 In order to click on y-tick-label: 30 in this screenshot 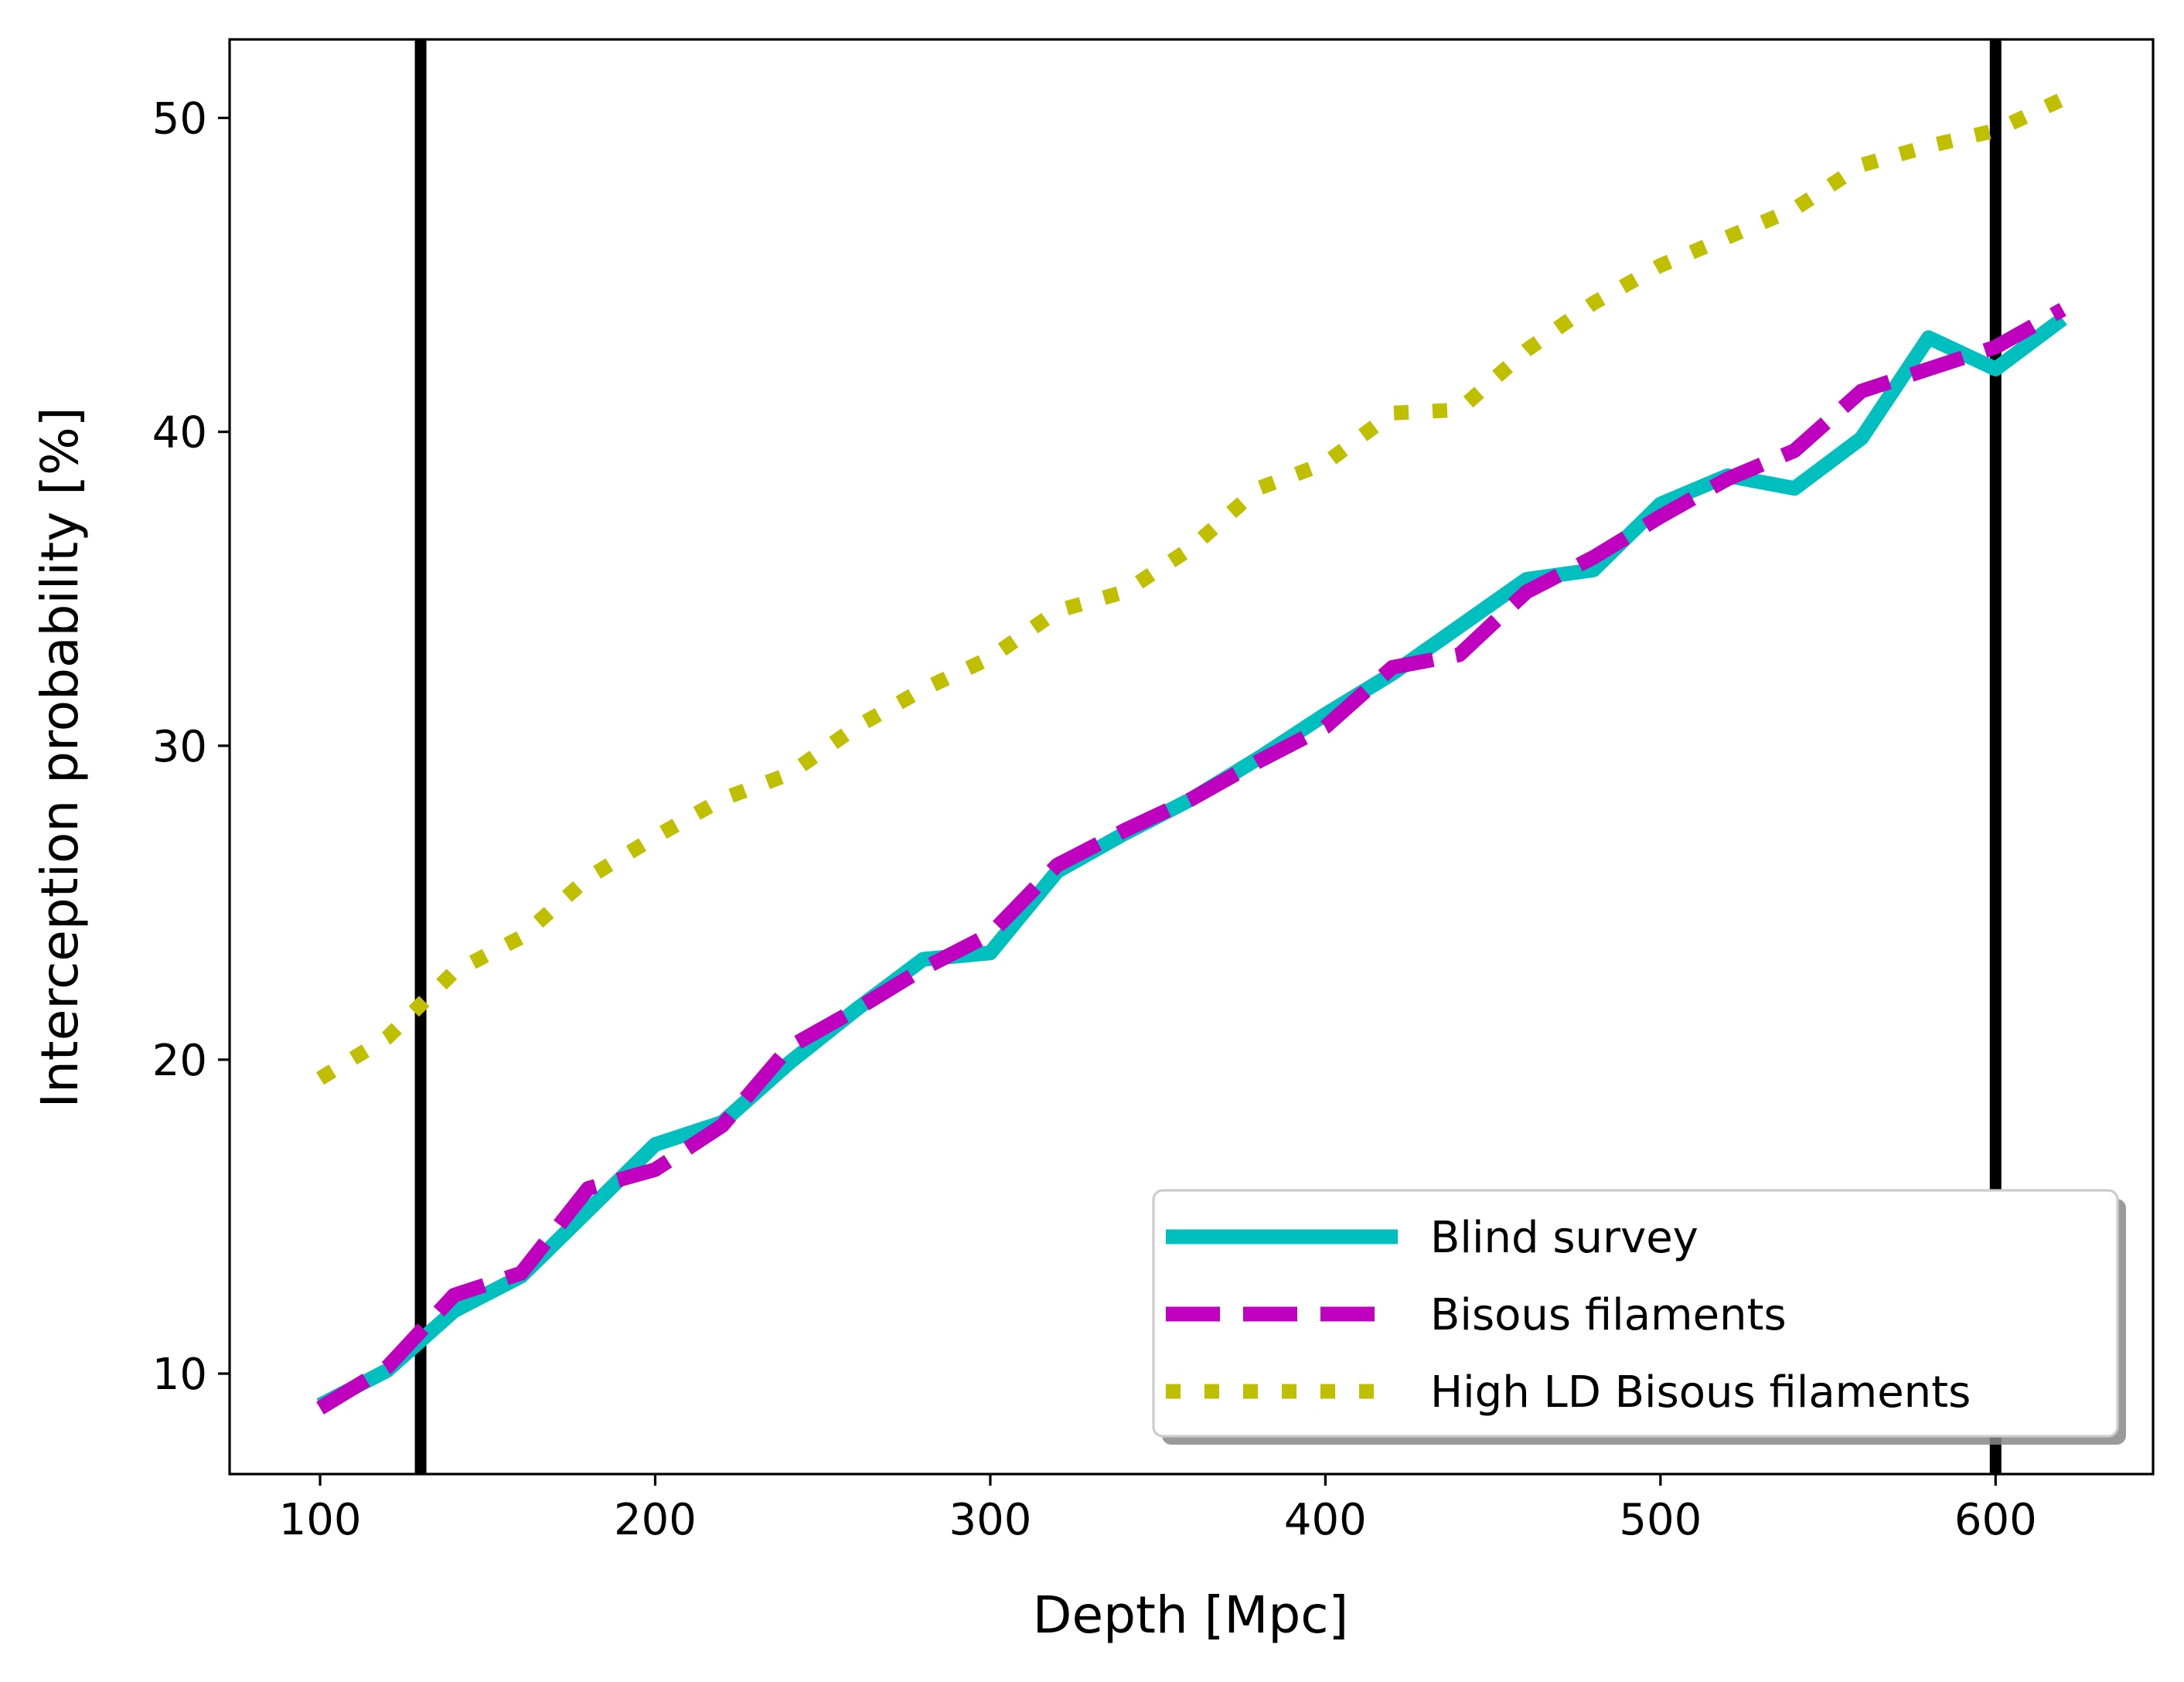, I will do `click(179, 747)`.